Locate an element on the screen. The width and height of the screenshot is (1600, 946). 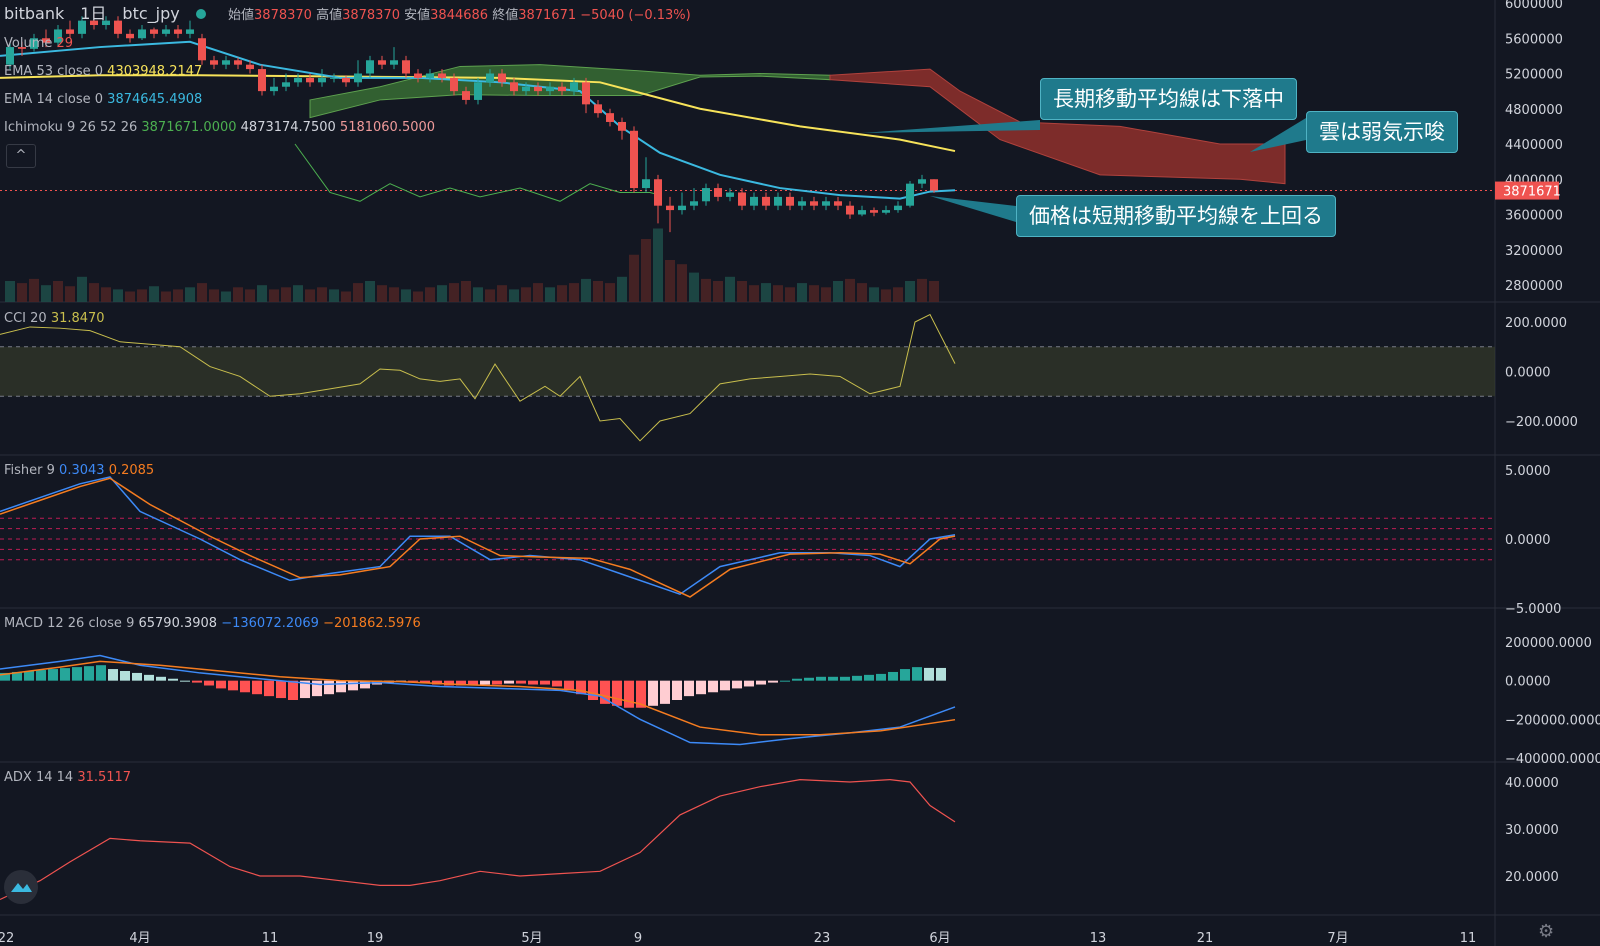
fisher-trigger-line is located at coordinates (478, 537).